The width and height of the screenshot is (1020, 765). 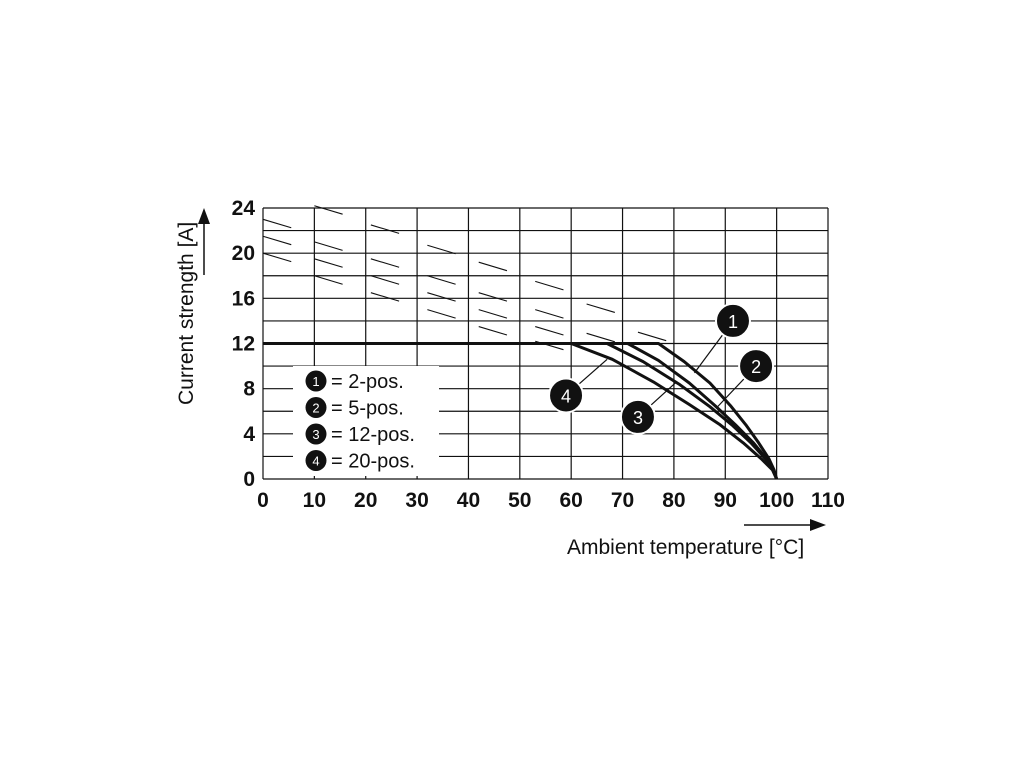 What do you see at coordinates (243, 344) in the screenshot?
I see `y-tick-label: 12` at bounding box center [243, 344].